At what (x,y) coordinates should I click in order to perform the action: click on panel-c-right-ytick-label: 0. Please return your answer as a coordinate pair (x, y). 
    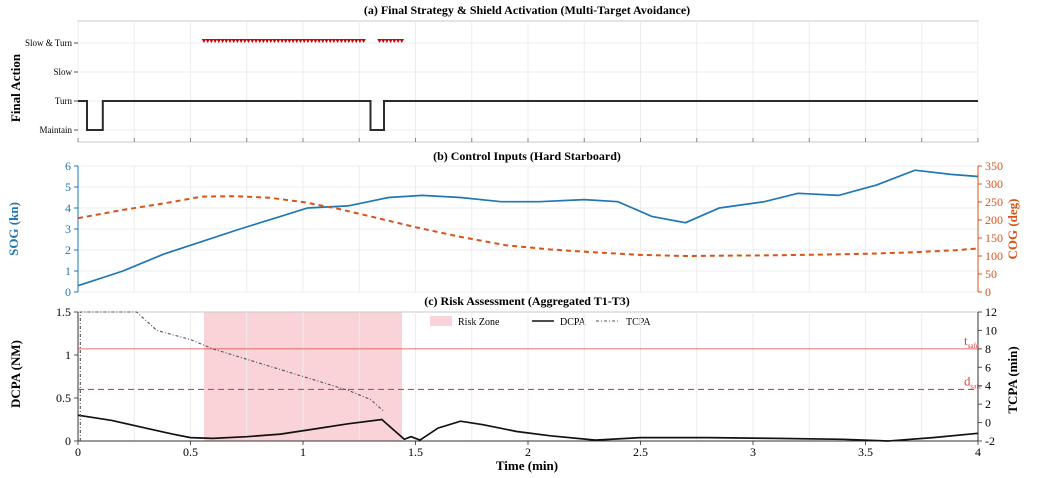
    Looking at the image, I should click on (988, 423).